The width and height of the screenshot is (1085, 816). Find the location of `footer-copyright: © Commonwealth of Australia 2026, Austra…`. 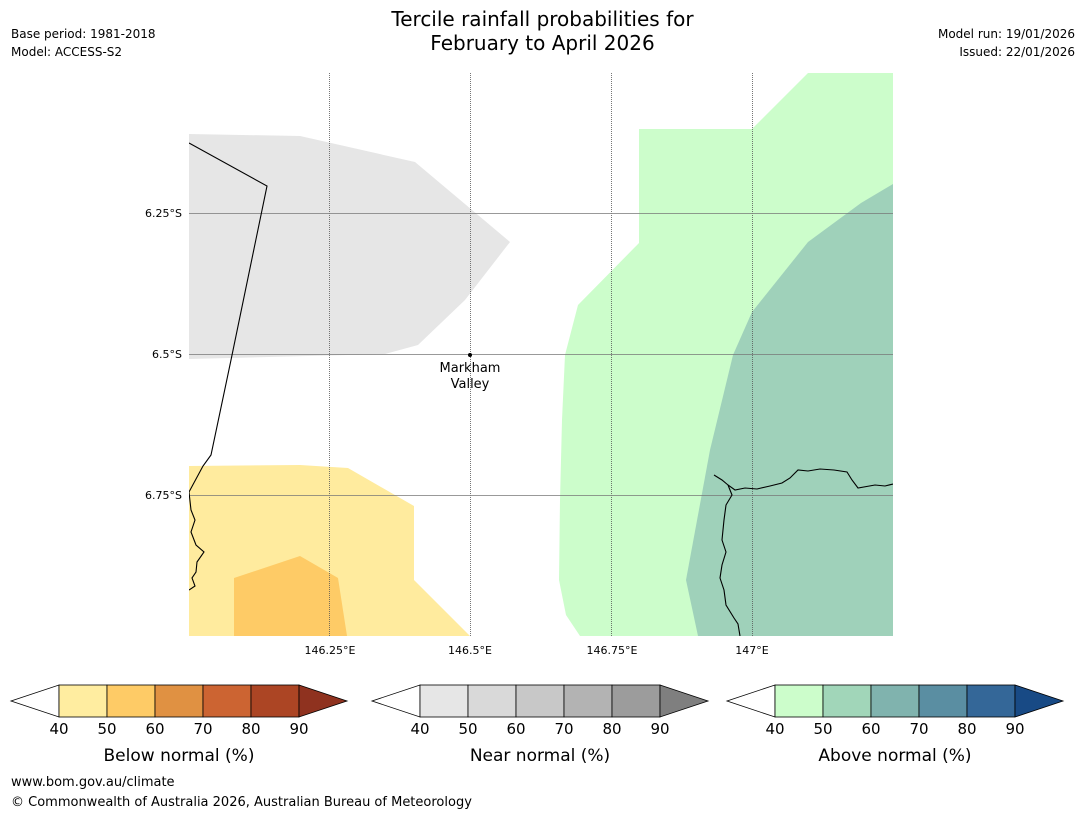

footer-copyright: © Commonwealth of Australia 2026, Austra… is located at coordinates (241, 802).